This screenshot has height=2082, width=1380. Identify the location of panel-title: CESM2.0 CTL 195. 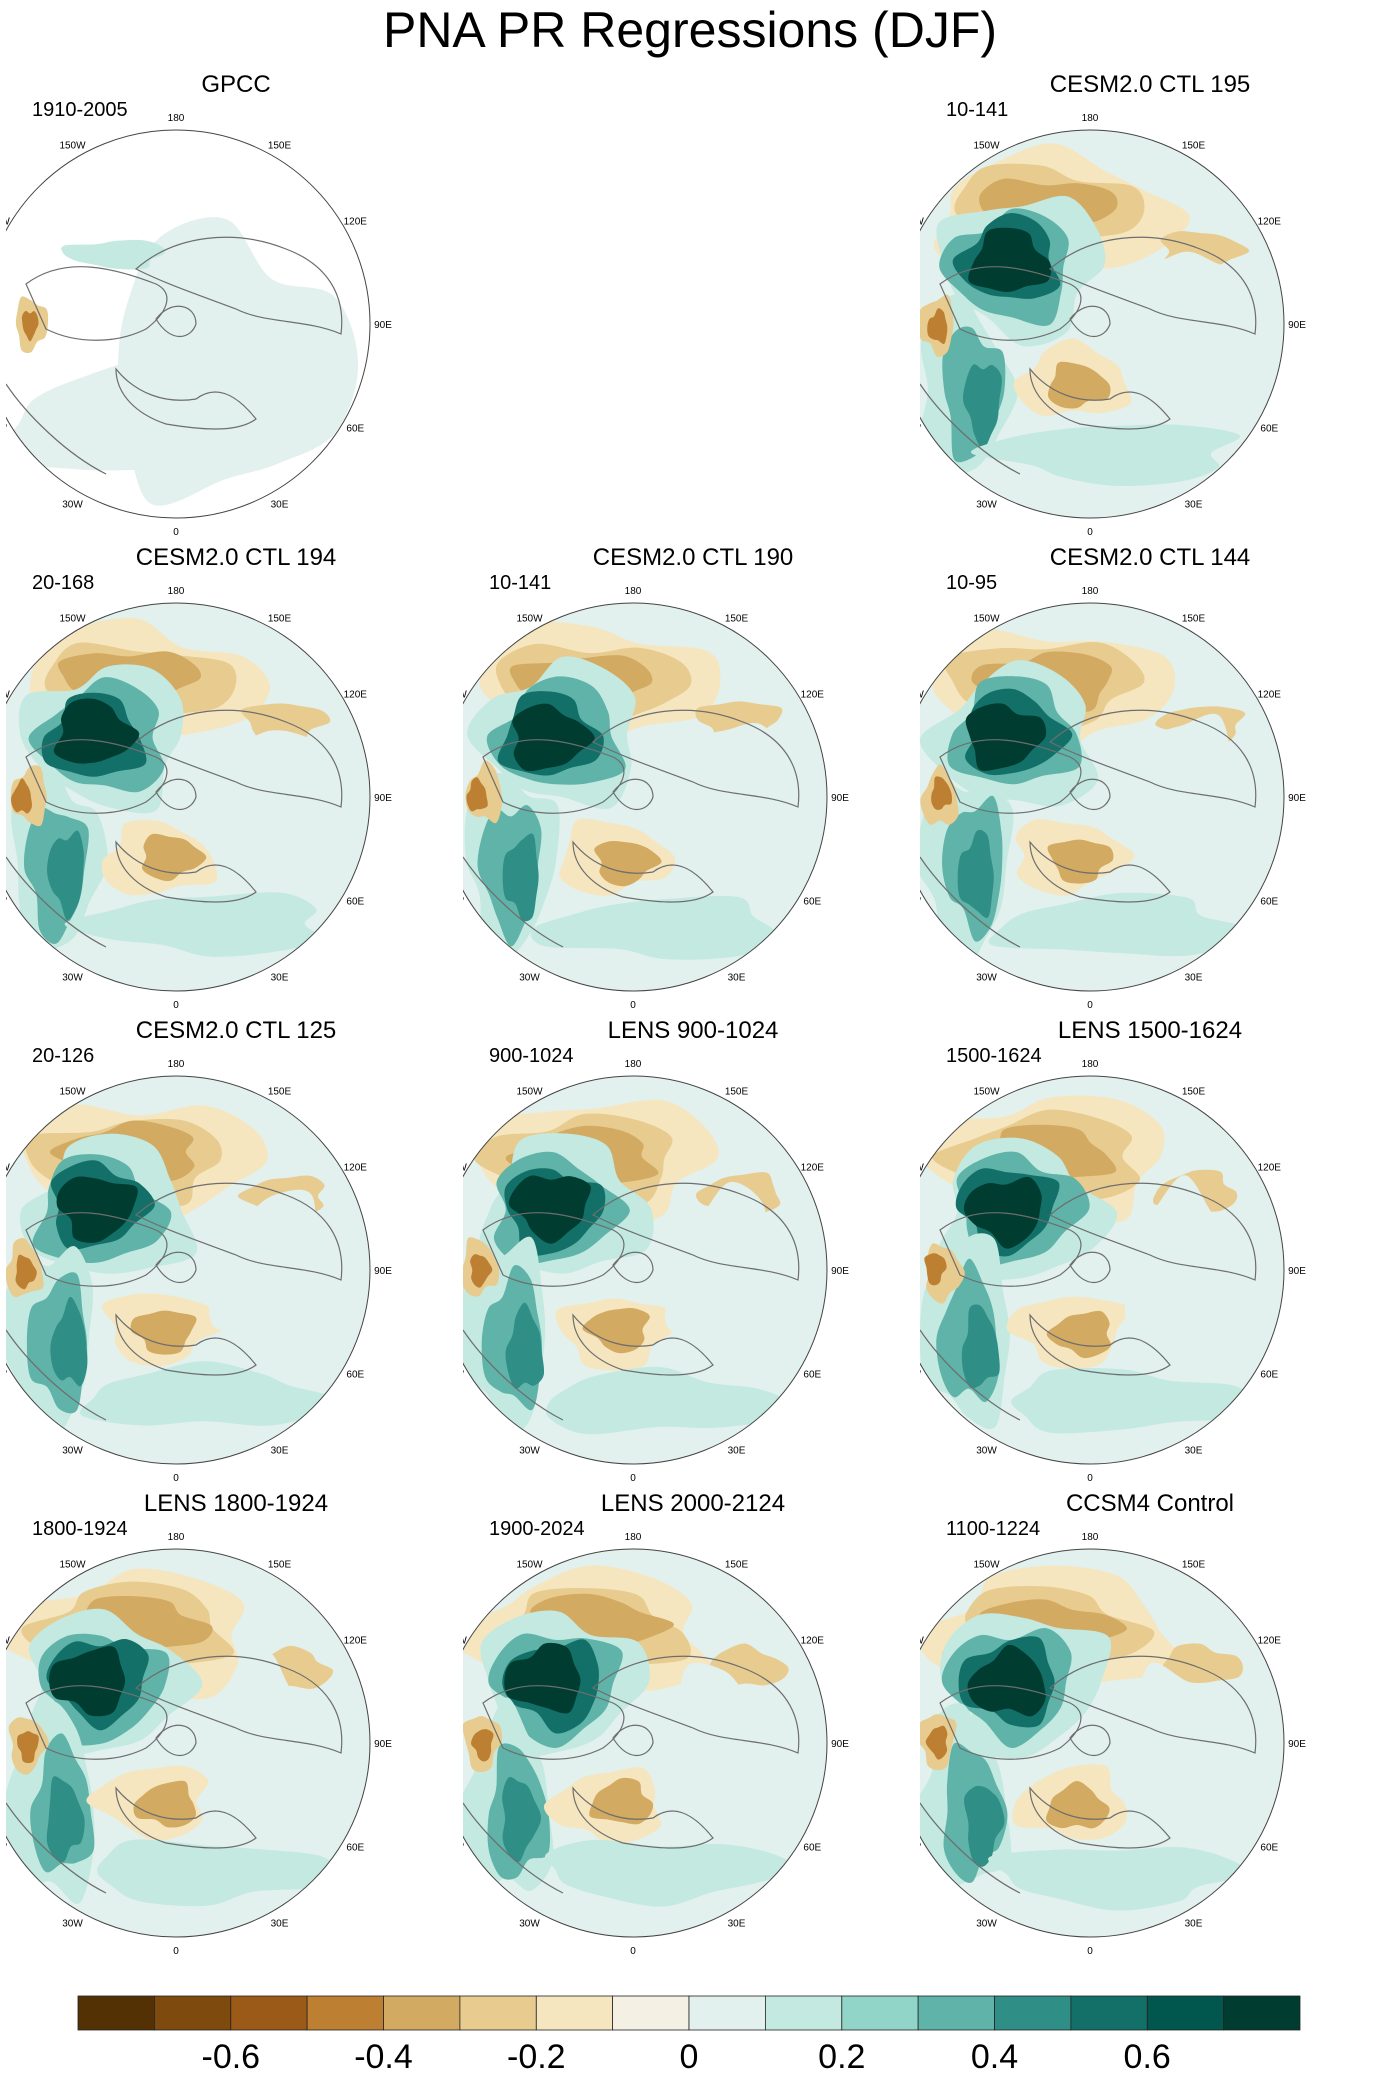
(1150, 84).